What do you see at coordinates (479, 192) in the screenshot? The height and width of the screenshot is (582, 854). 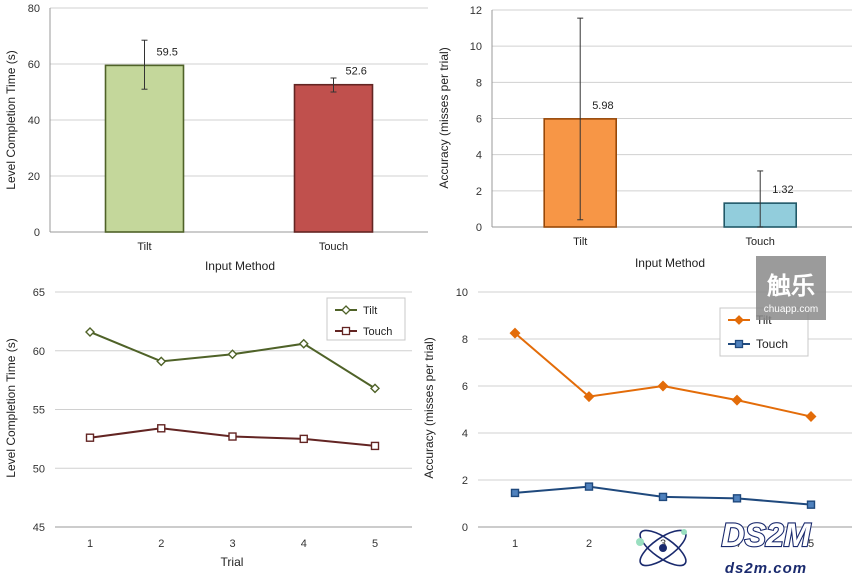 I see `tr-ytick-label: 2` at bounding box center [479, 192].